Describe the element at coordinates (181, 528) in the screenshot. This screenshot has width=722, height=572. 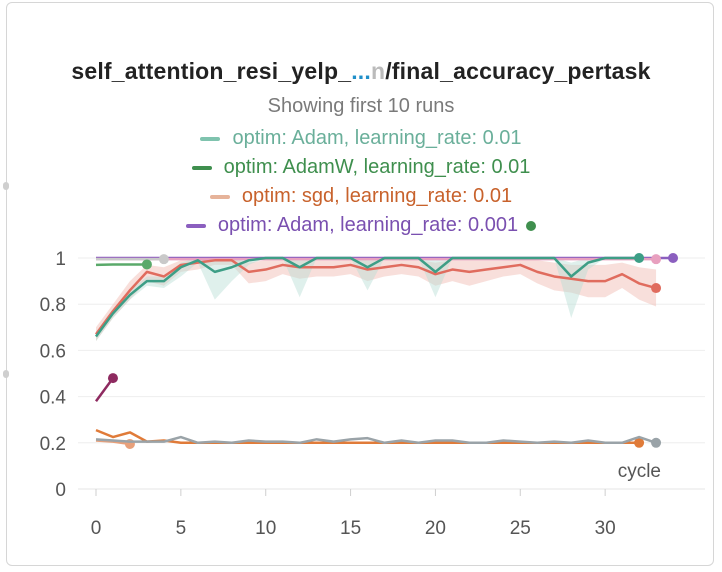
I see `x-tick-label: 5` at that location.